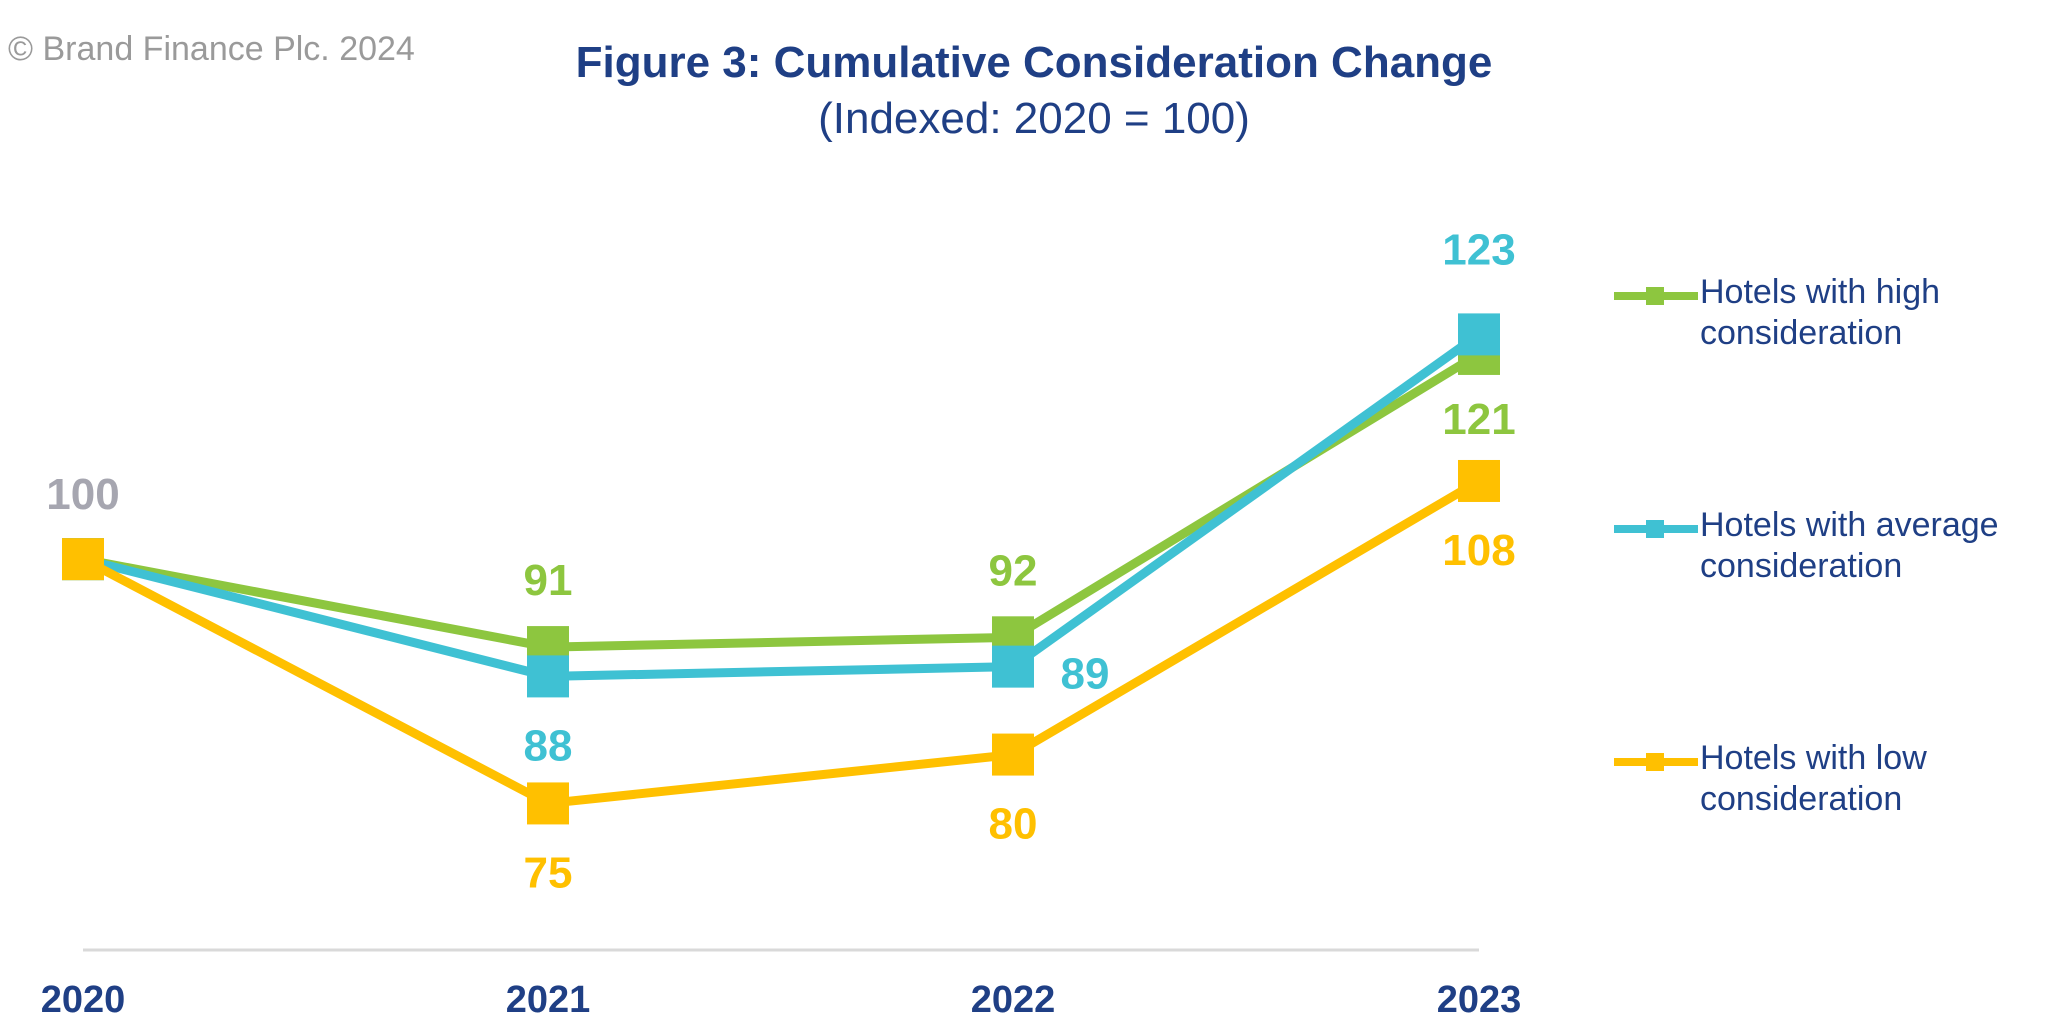 This screenshot has height=1034, width=2068. I want to click on x-tick-label-2020: 2020, so click(83, 1000).